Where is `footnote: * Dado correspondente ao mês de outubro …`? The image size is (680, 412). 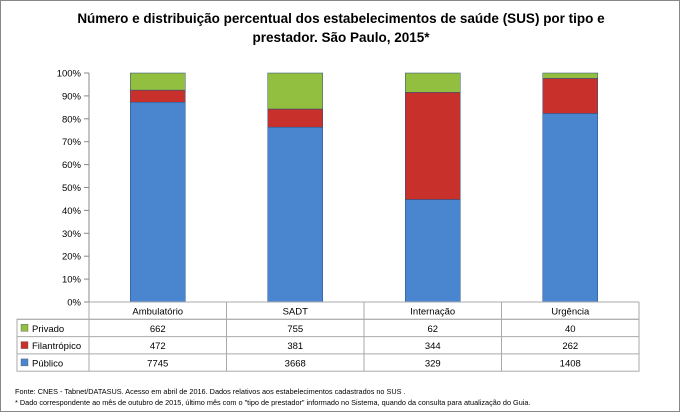
footnote: * Dado correspondente ao mês de outubro … is located at coordinates (273, 402).